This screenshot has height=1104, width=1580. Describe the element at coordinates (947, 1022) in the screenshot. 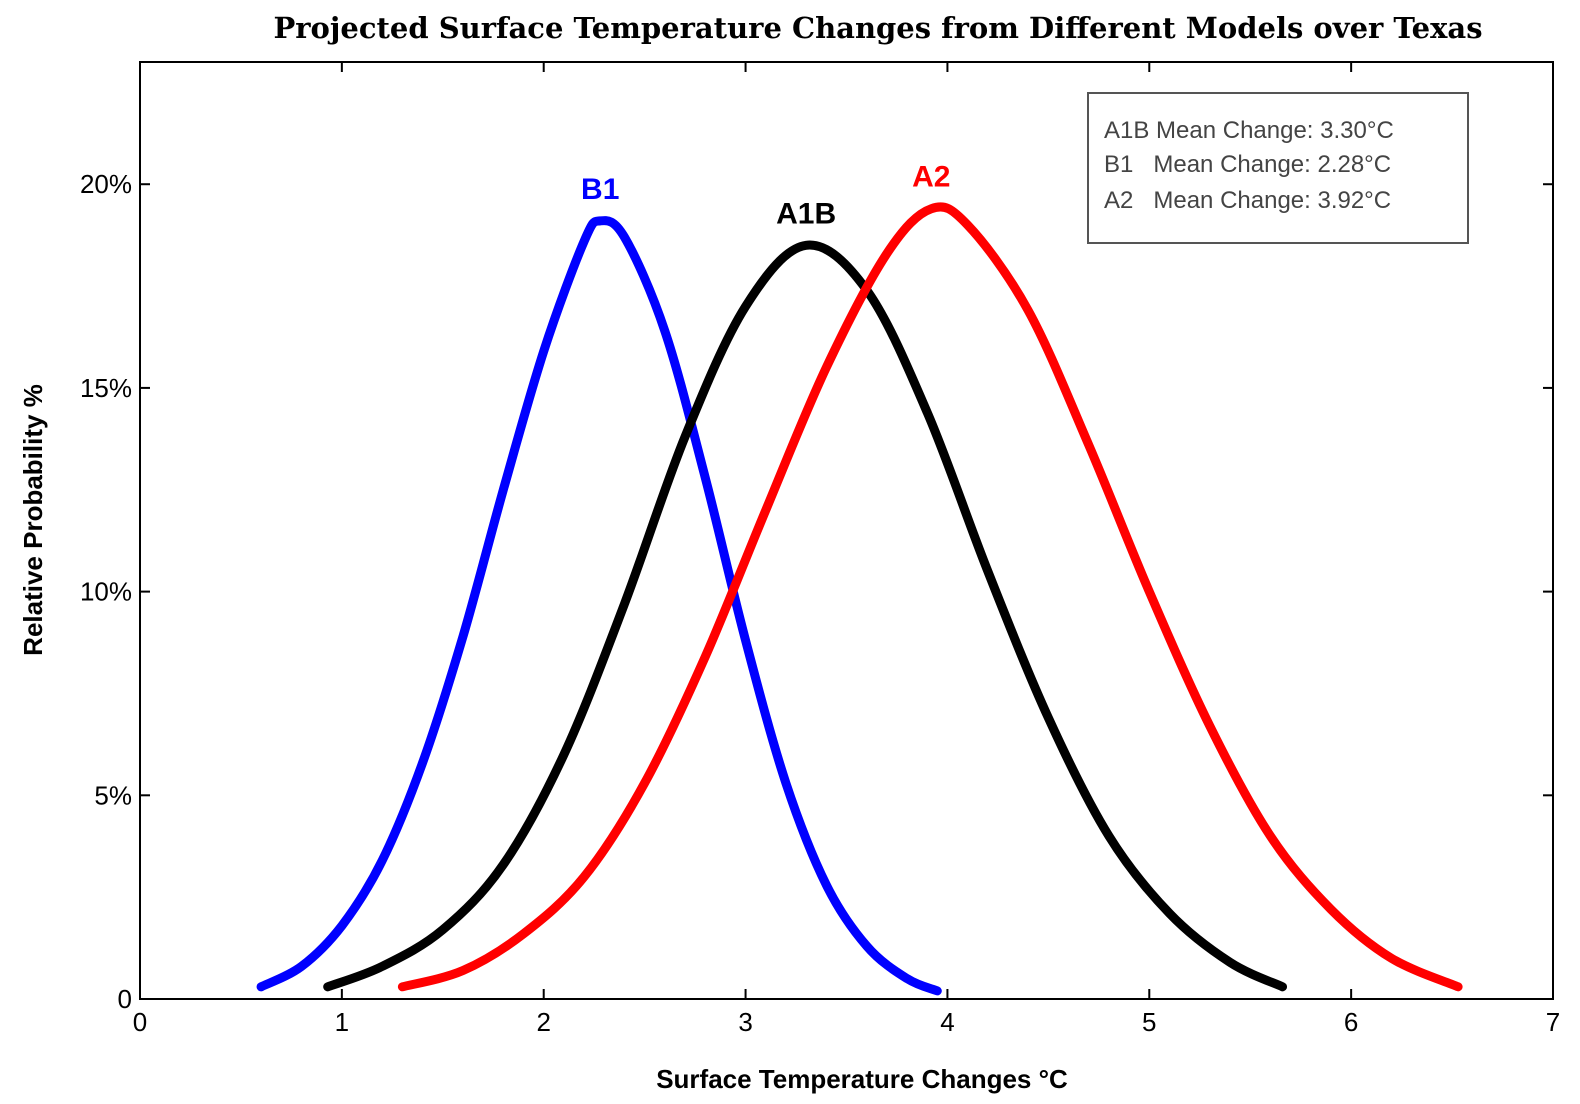

I see `x-tick-label: 4` at that location.